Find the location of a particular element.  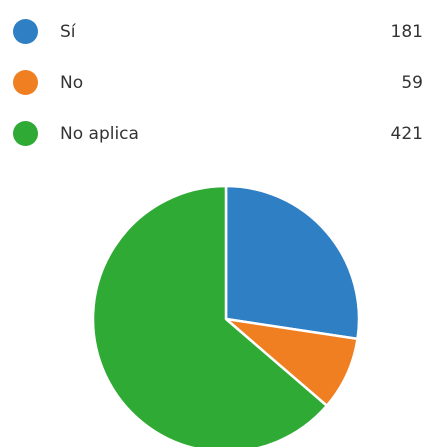

legend-label-no-aplica: No aplica is located at coordinates (99, 134).